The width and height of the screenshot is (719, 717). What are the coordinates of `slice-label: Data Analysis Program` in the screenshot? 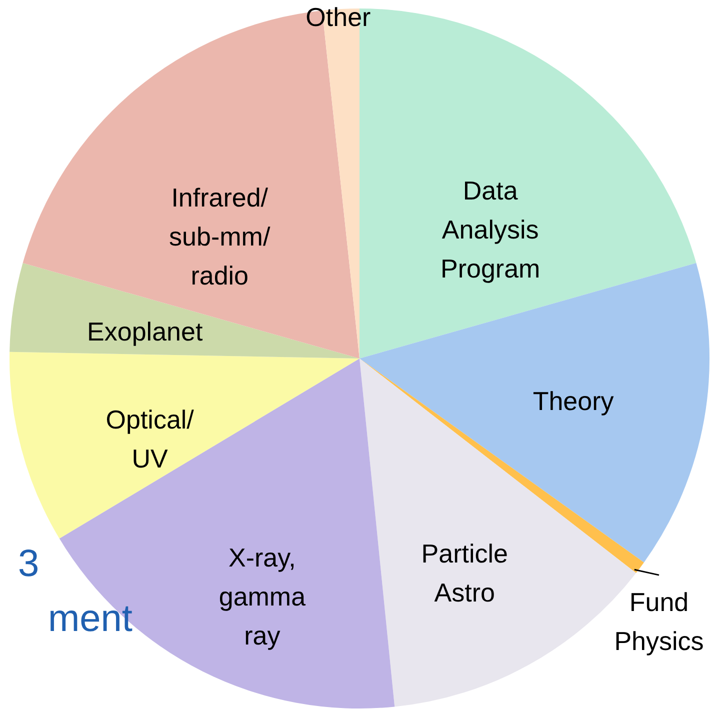 It's located at (490, 229).